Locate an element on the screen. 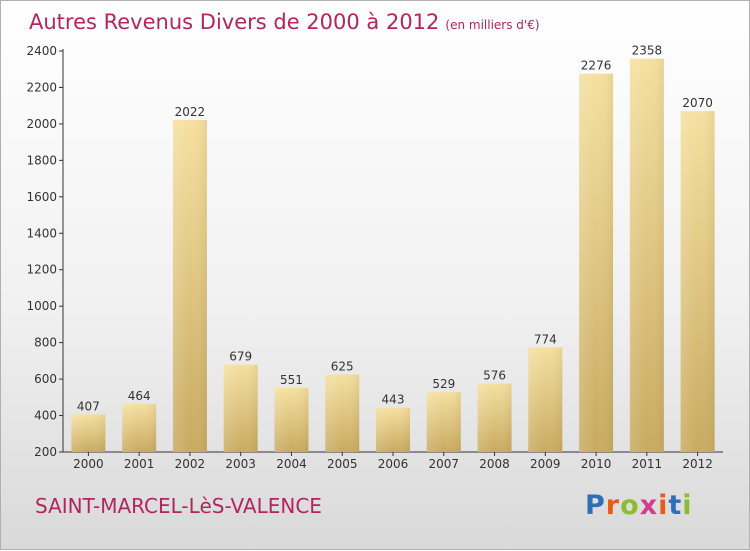 This screenshot has width=750, height=551. y-tick-label: 2400 is located at coordinates (41, 51).